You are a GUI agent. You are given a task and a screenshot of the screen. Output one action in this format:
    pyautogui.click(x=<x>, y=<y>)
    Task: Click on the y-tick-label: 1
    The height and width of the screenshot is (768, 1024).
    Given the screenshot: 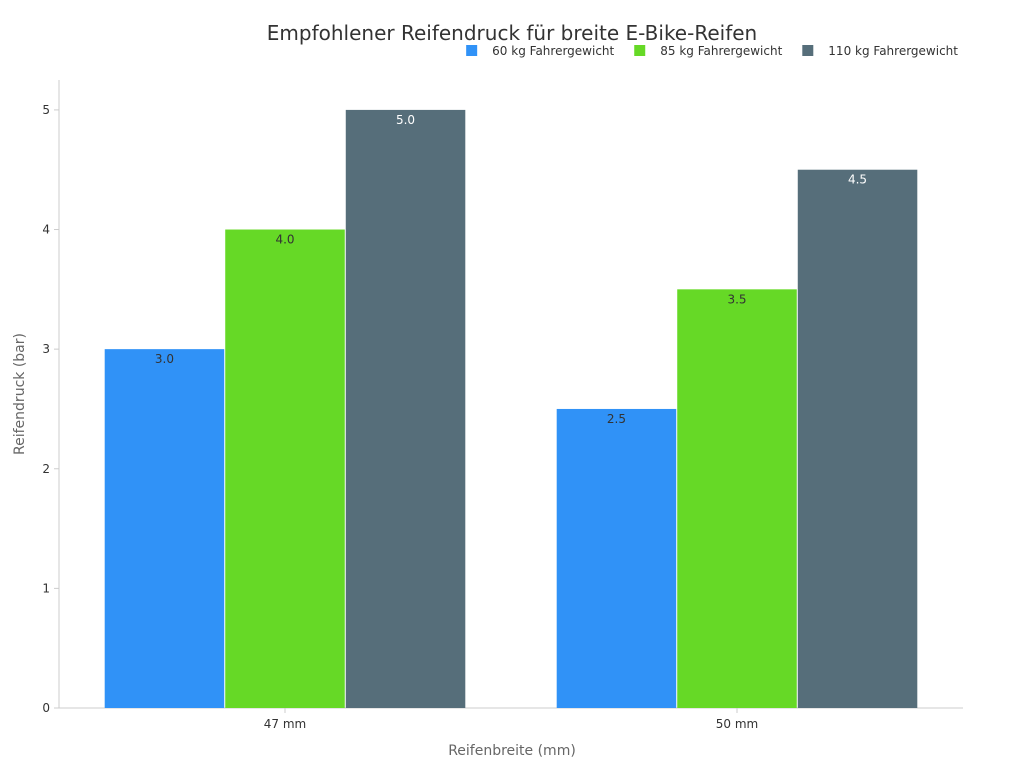 What is the action you would take?
    pyautogui.click(x=46, y=588)
    